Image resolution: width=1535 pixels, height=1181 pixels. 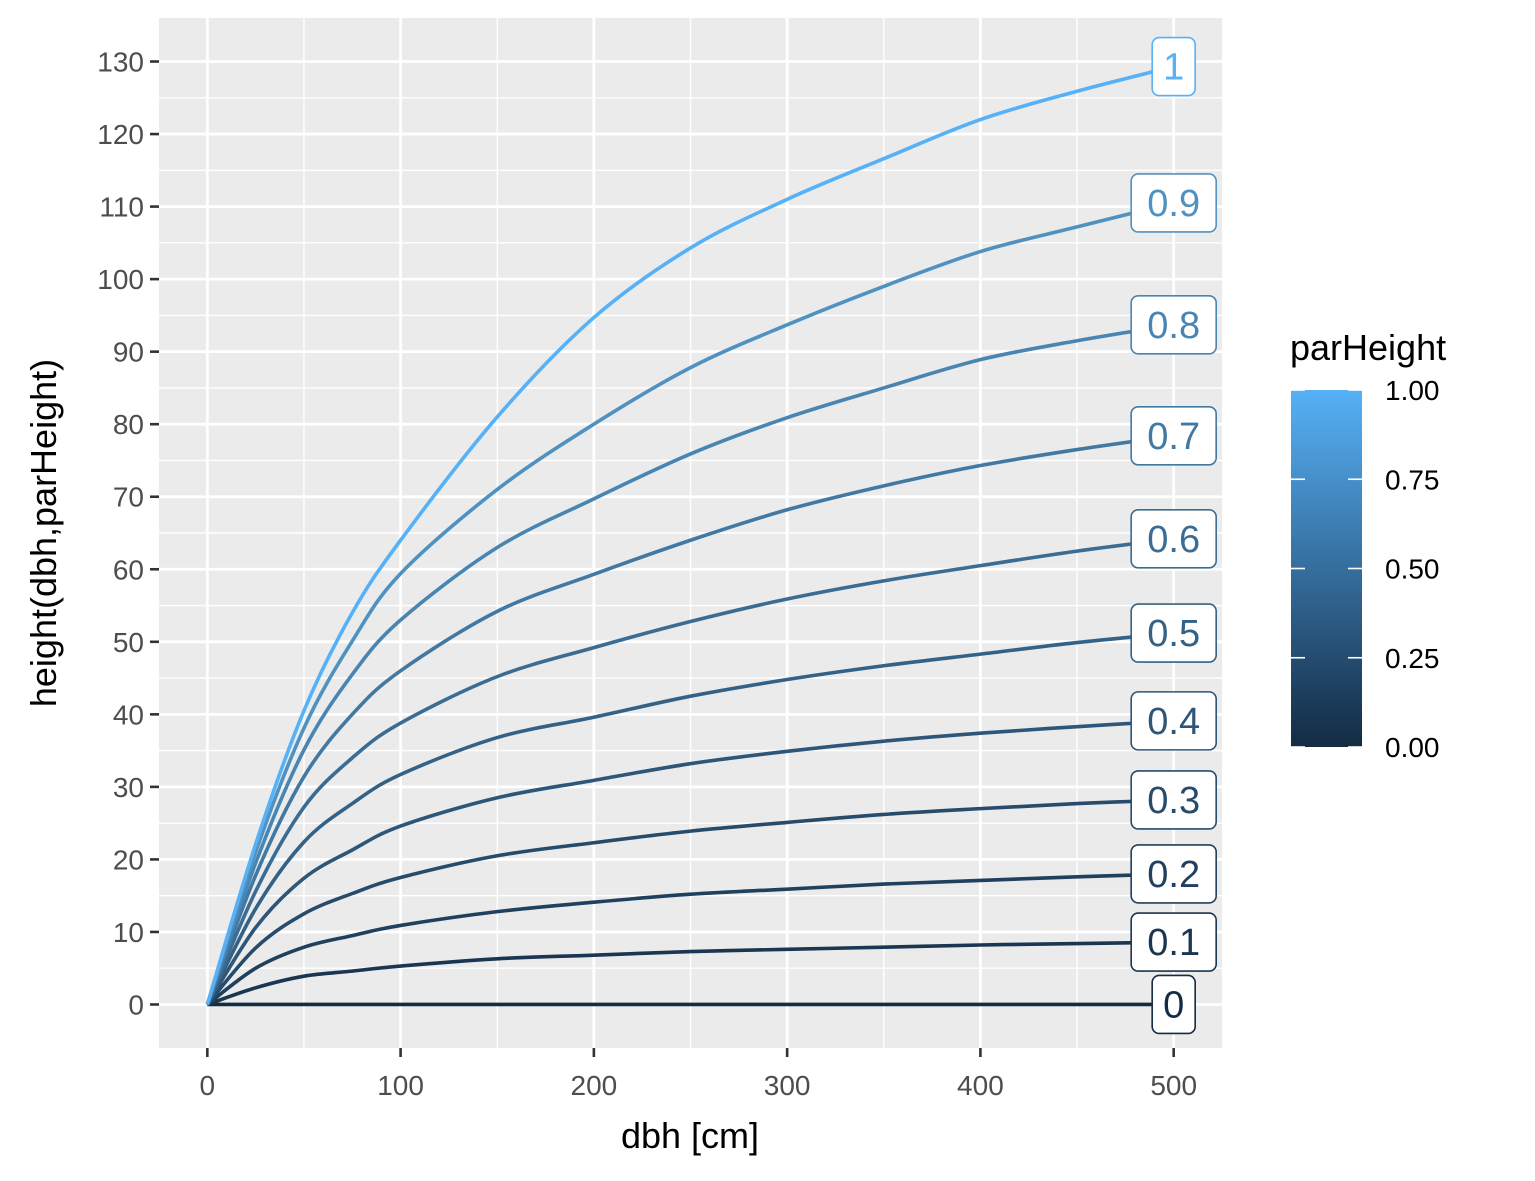 I want to click on end-label-0.7: 0.7, so click(x=1173, y=436).